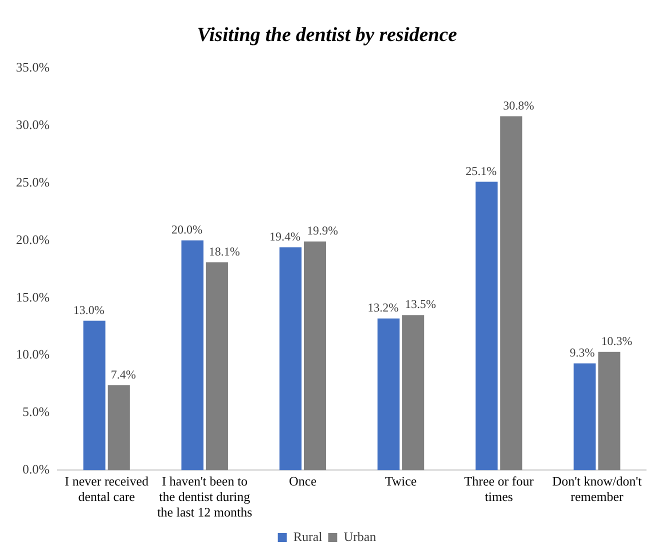 This screenshot has height=558, width=660. Describe the element at coordinates (36, 412) in the screenshot. I see `y-tick-label: 5.0%` at that location.